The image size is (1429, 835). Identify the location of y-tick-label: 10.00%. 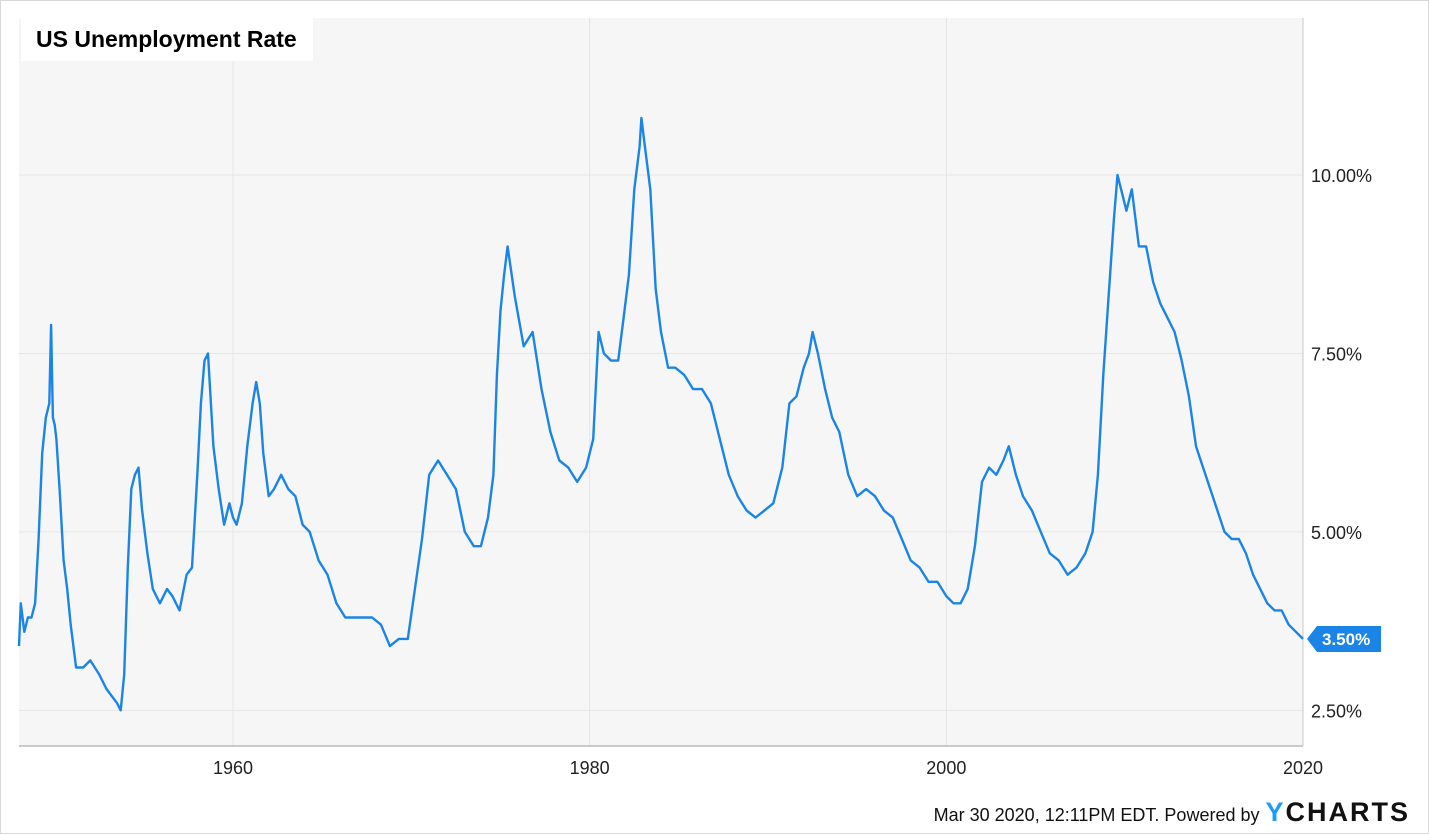
(1341, 176).